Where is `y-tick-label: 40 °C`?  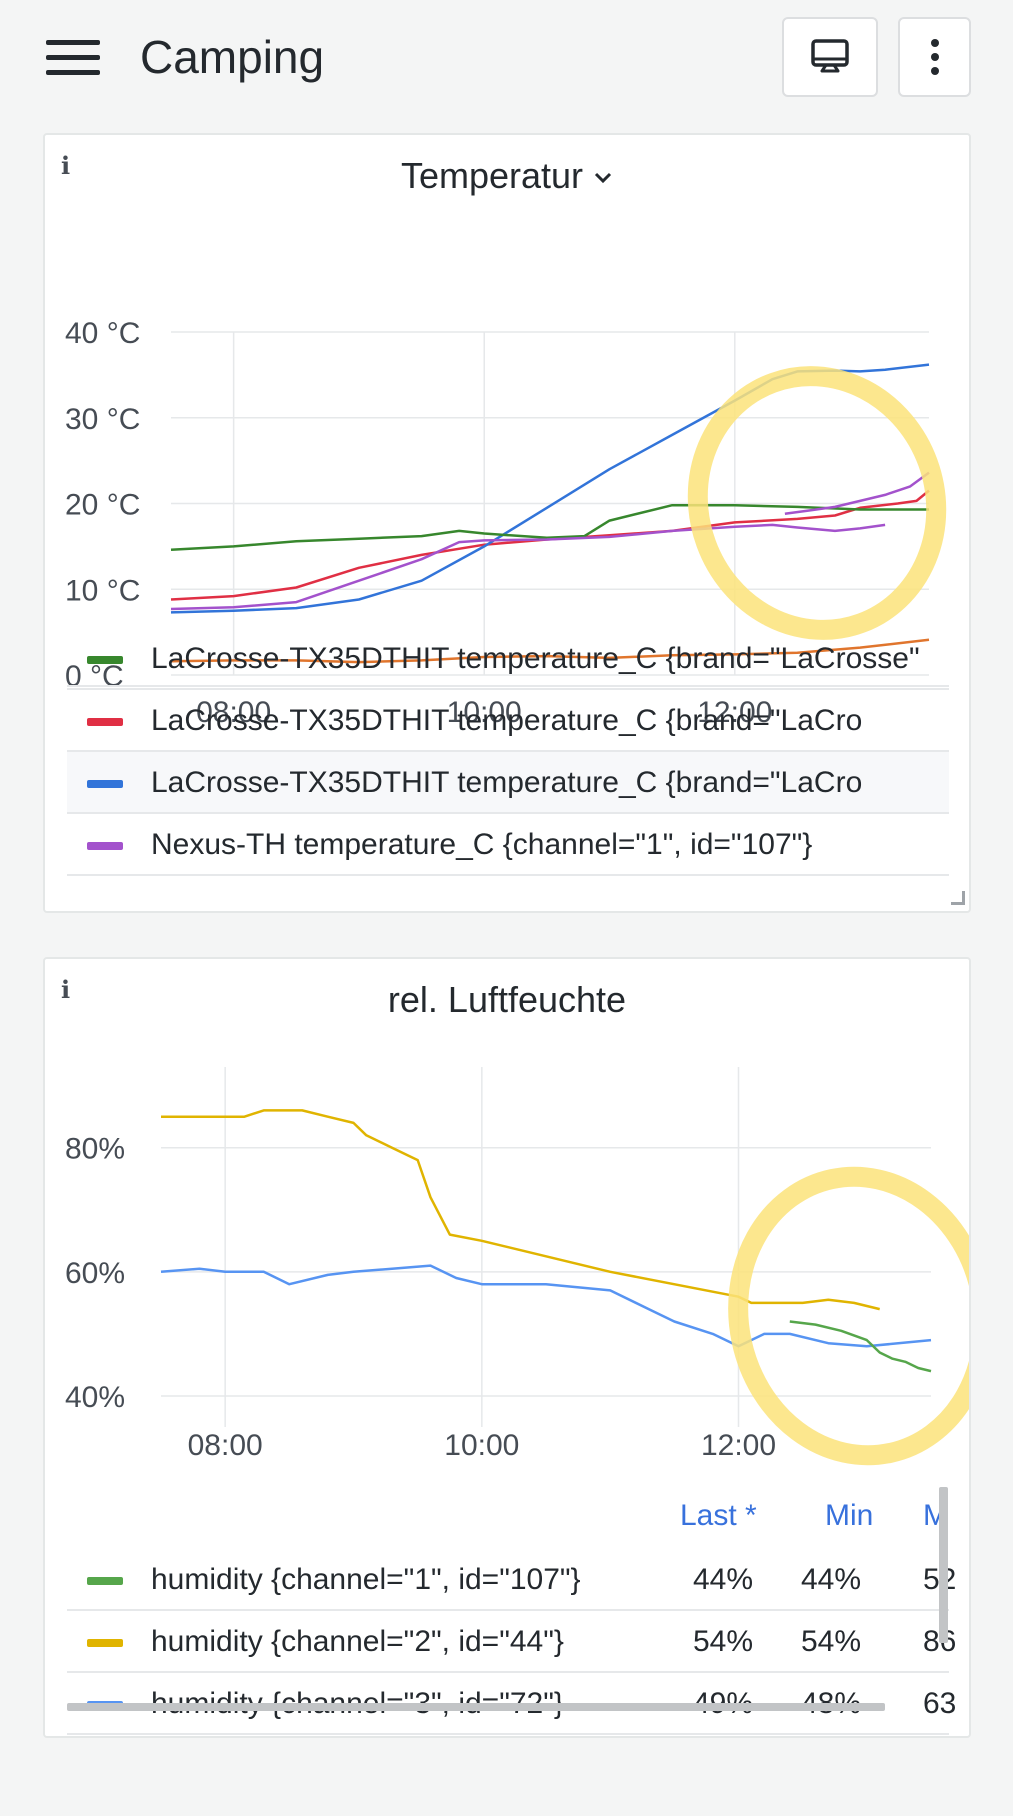
y-tick-label: 40 °C is located at coordinates (102, 333).